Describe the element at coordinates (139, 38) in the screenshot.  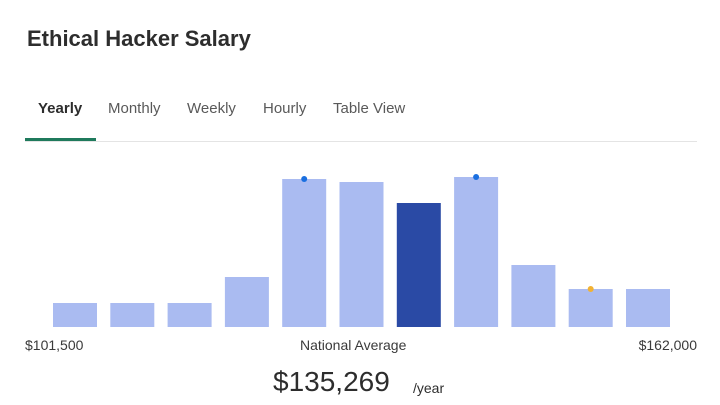
I see `title: Ethical Hacker Salary` at that location.